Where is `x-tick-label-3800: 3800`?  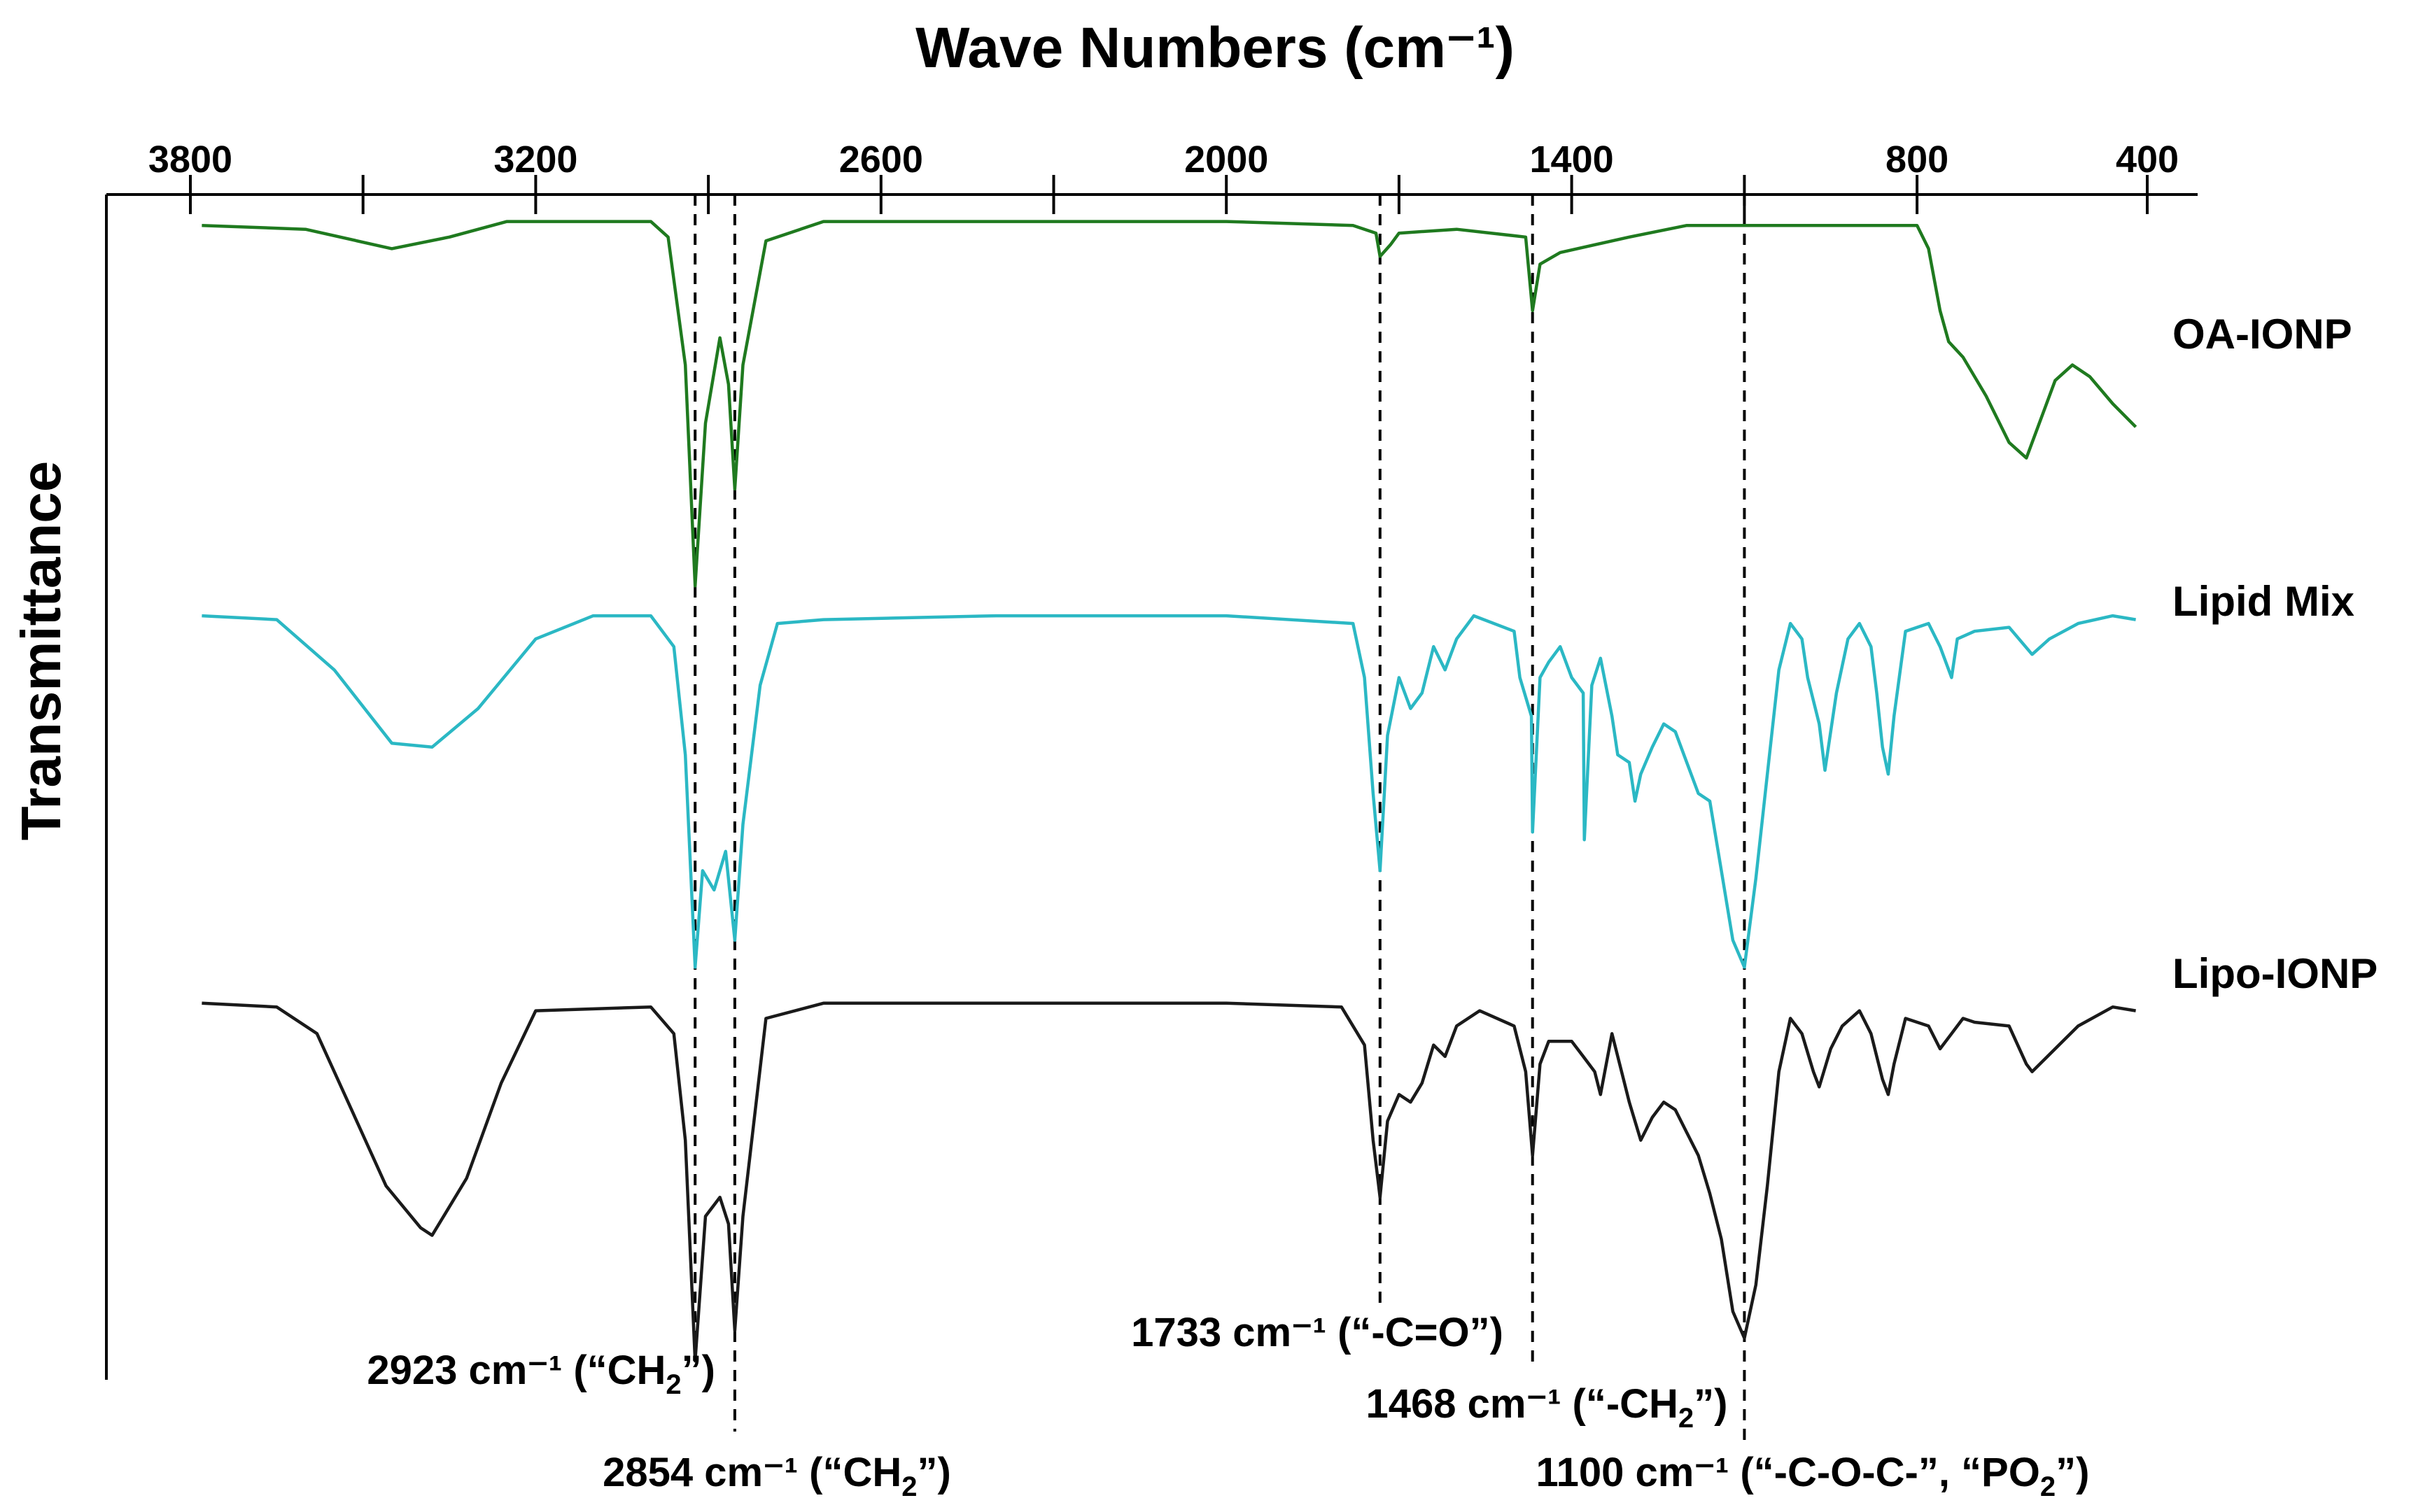
x-tick-label-3800: 3800 is located at coordinates (190, 160).